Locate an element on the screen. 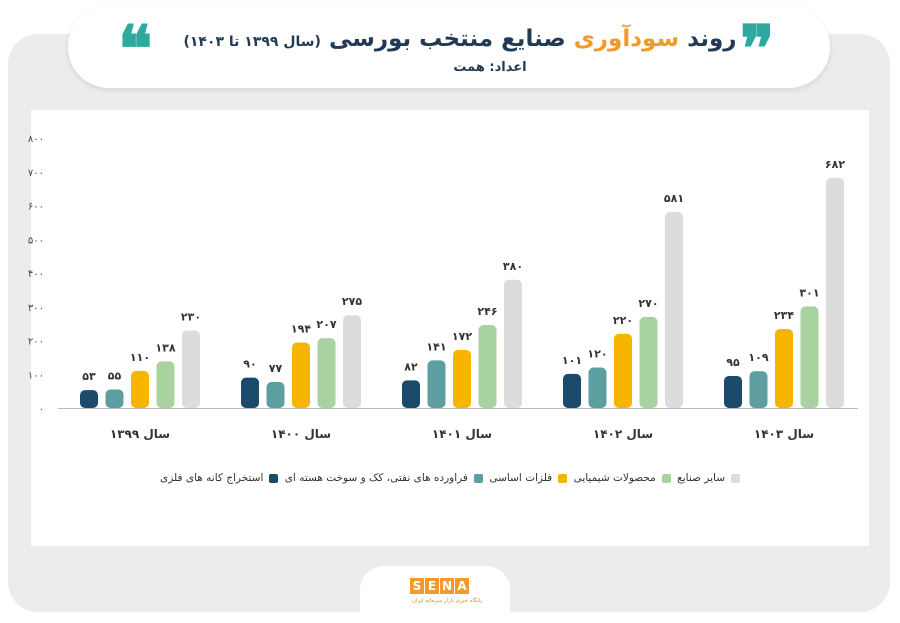 This screenshot has width=900, height=623. data-label: ۲۷۰ is located at coordinates (648, 303).